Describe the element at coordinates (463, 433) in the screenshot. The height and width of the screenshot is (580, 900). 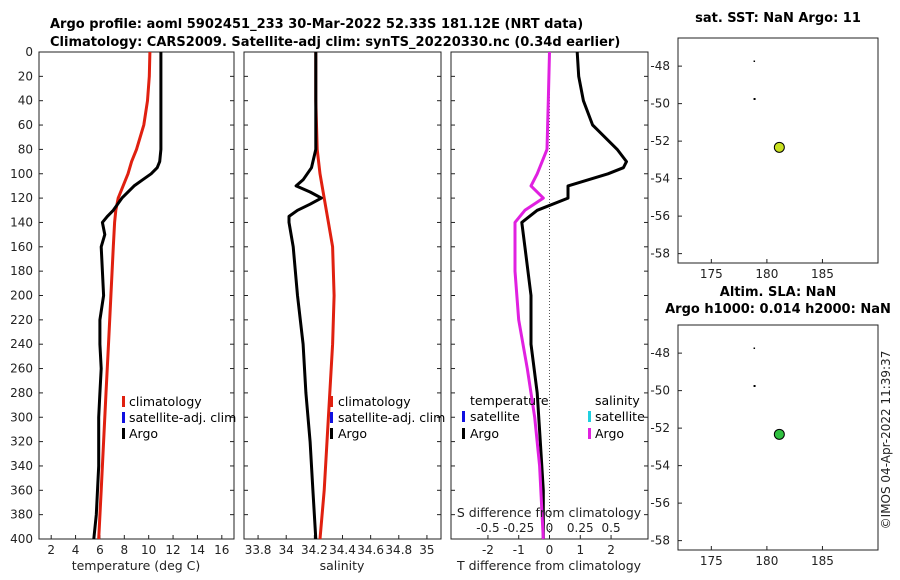
I see `legend-swatch-t-argo` at that location.